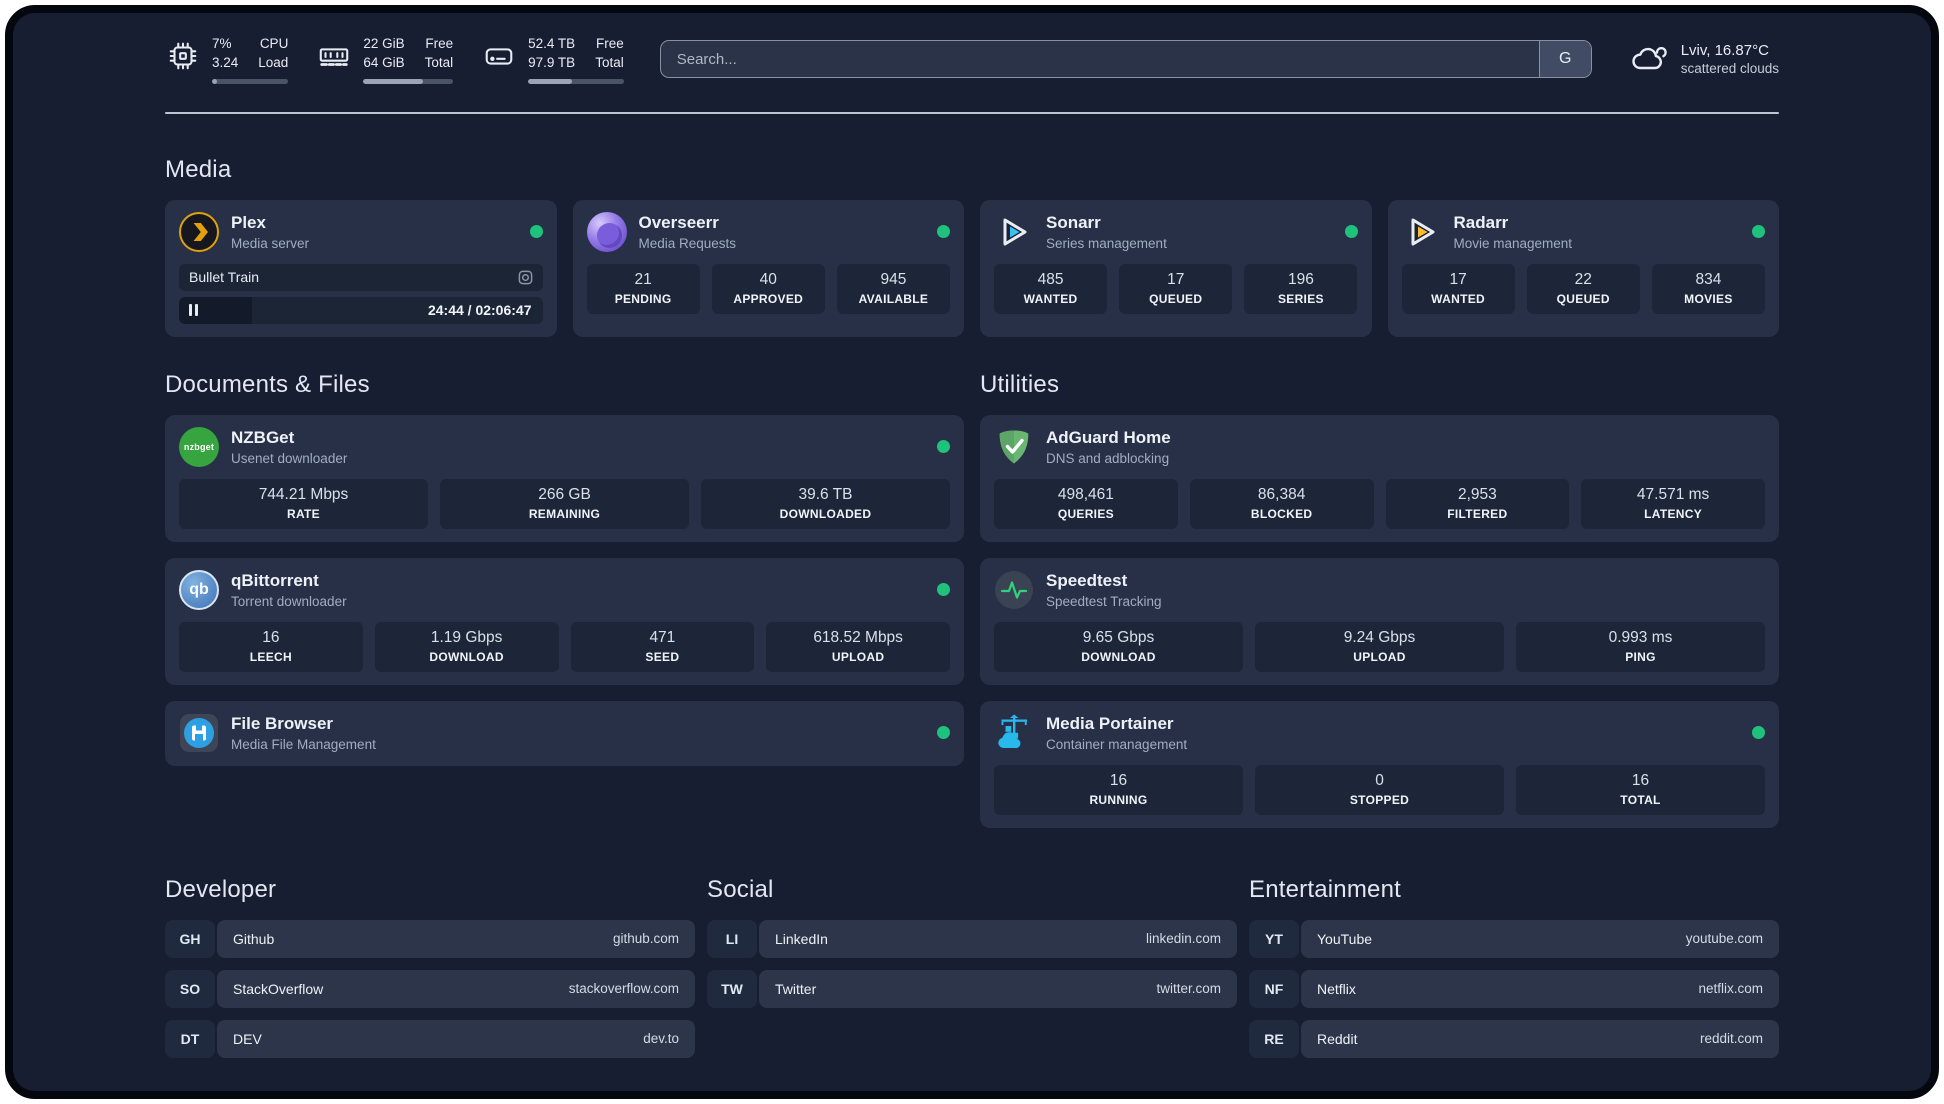 The width and height of the screenshot is (1944, 1104). I want to click on app-description: Usenet downloader, so click(289, 458).